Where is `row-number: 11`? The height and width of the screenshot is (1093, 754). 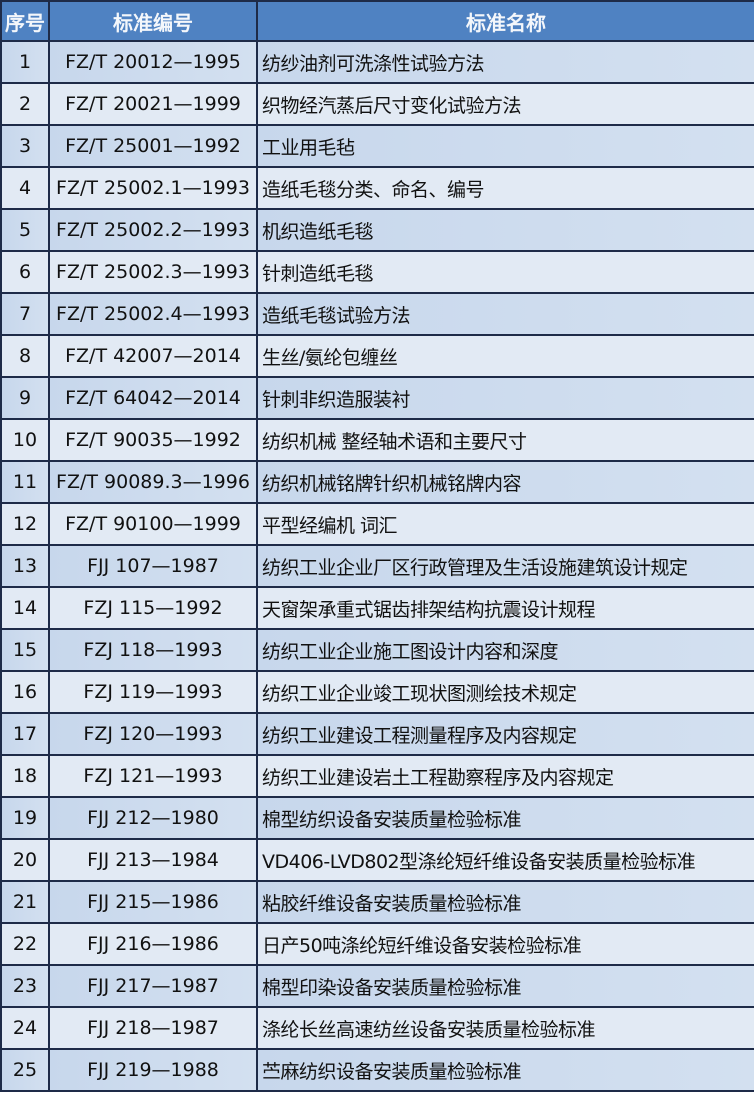 row-number: 11 is located at coordinates (25, 482).